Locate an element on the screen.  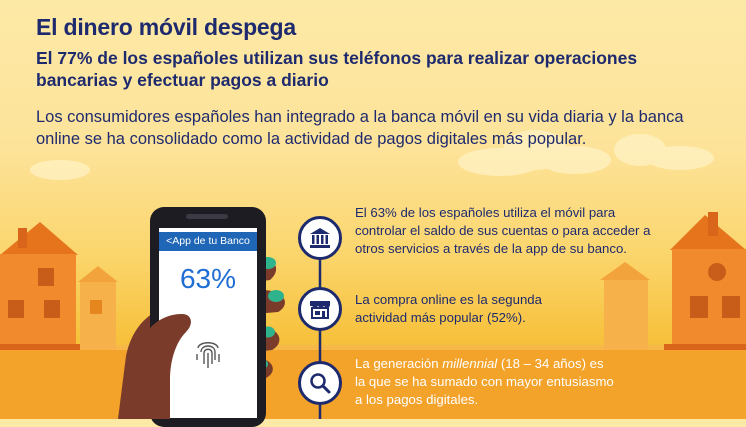
thumb is located at coordinates (160, 366).